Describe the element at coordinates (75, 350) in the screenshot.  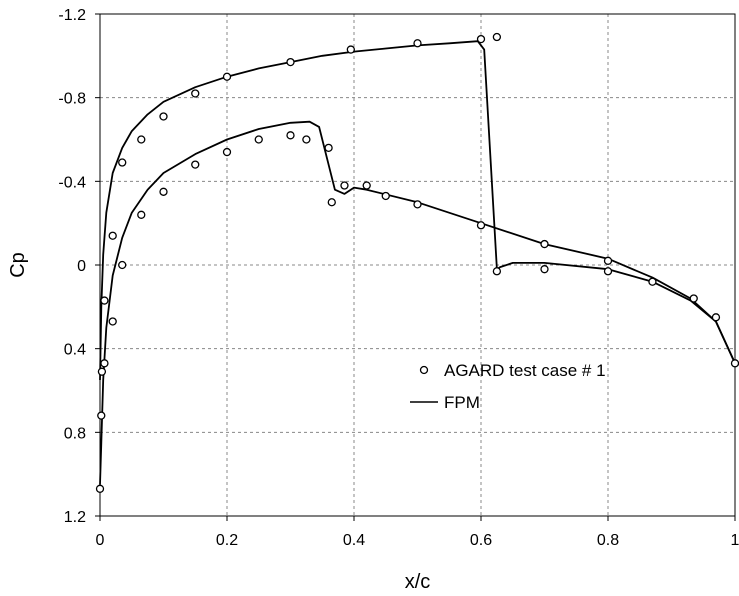
I see `y-tick-label: 0.4` at that location.